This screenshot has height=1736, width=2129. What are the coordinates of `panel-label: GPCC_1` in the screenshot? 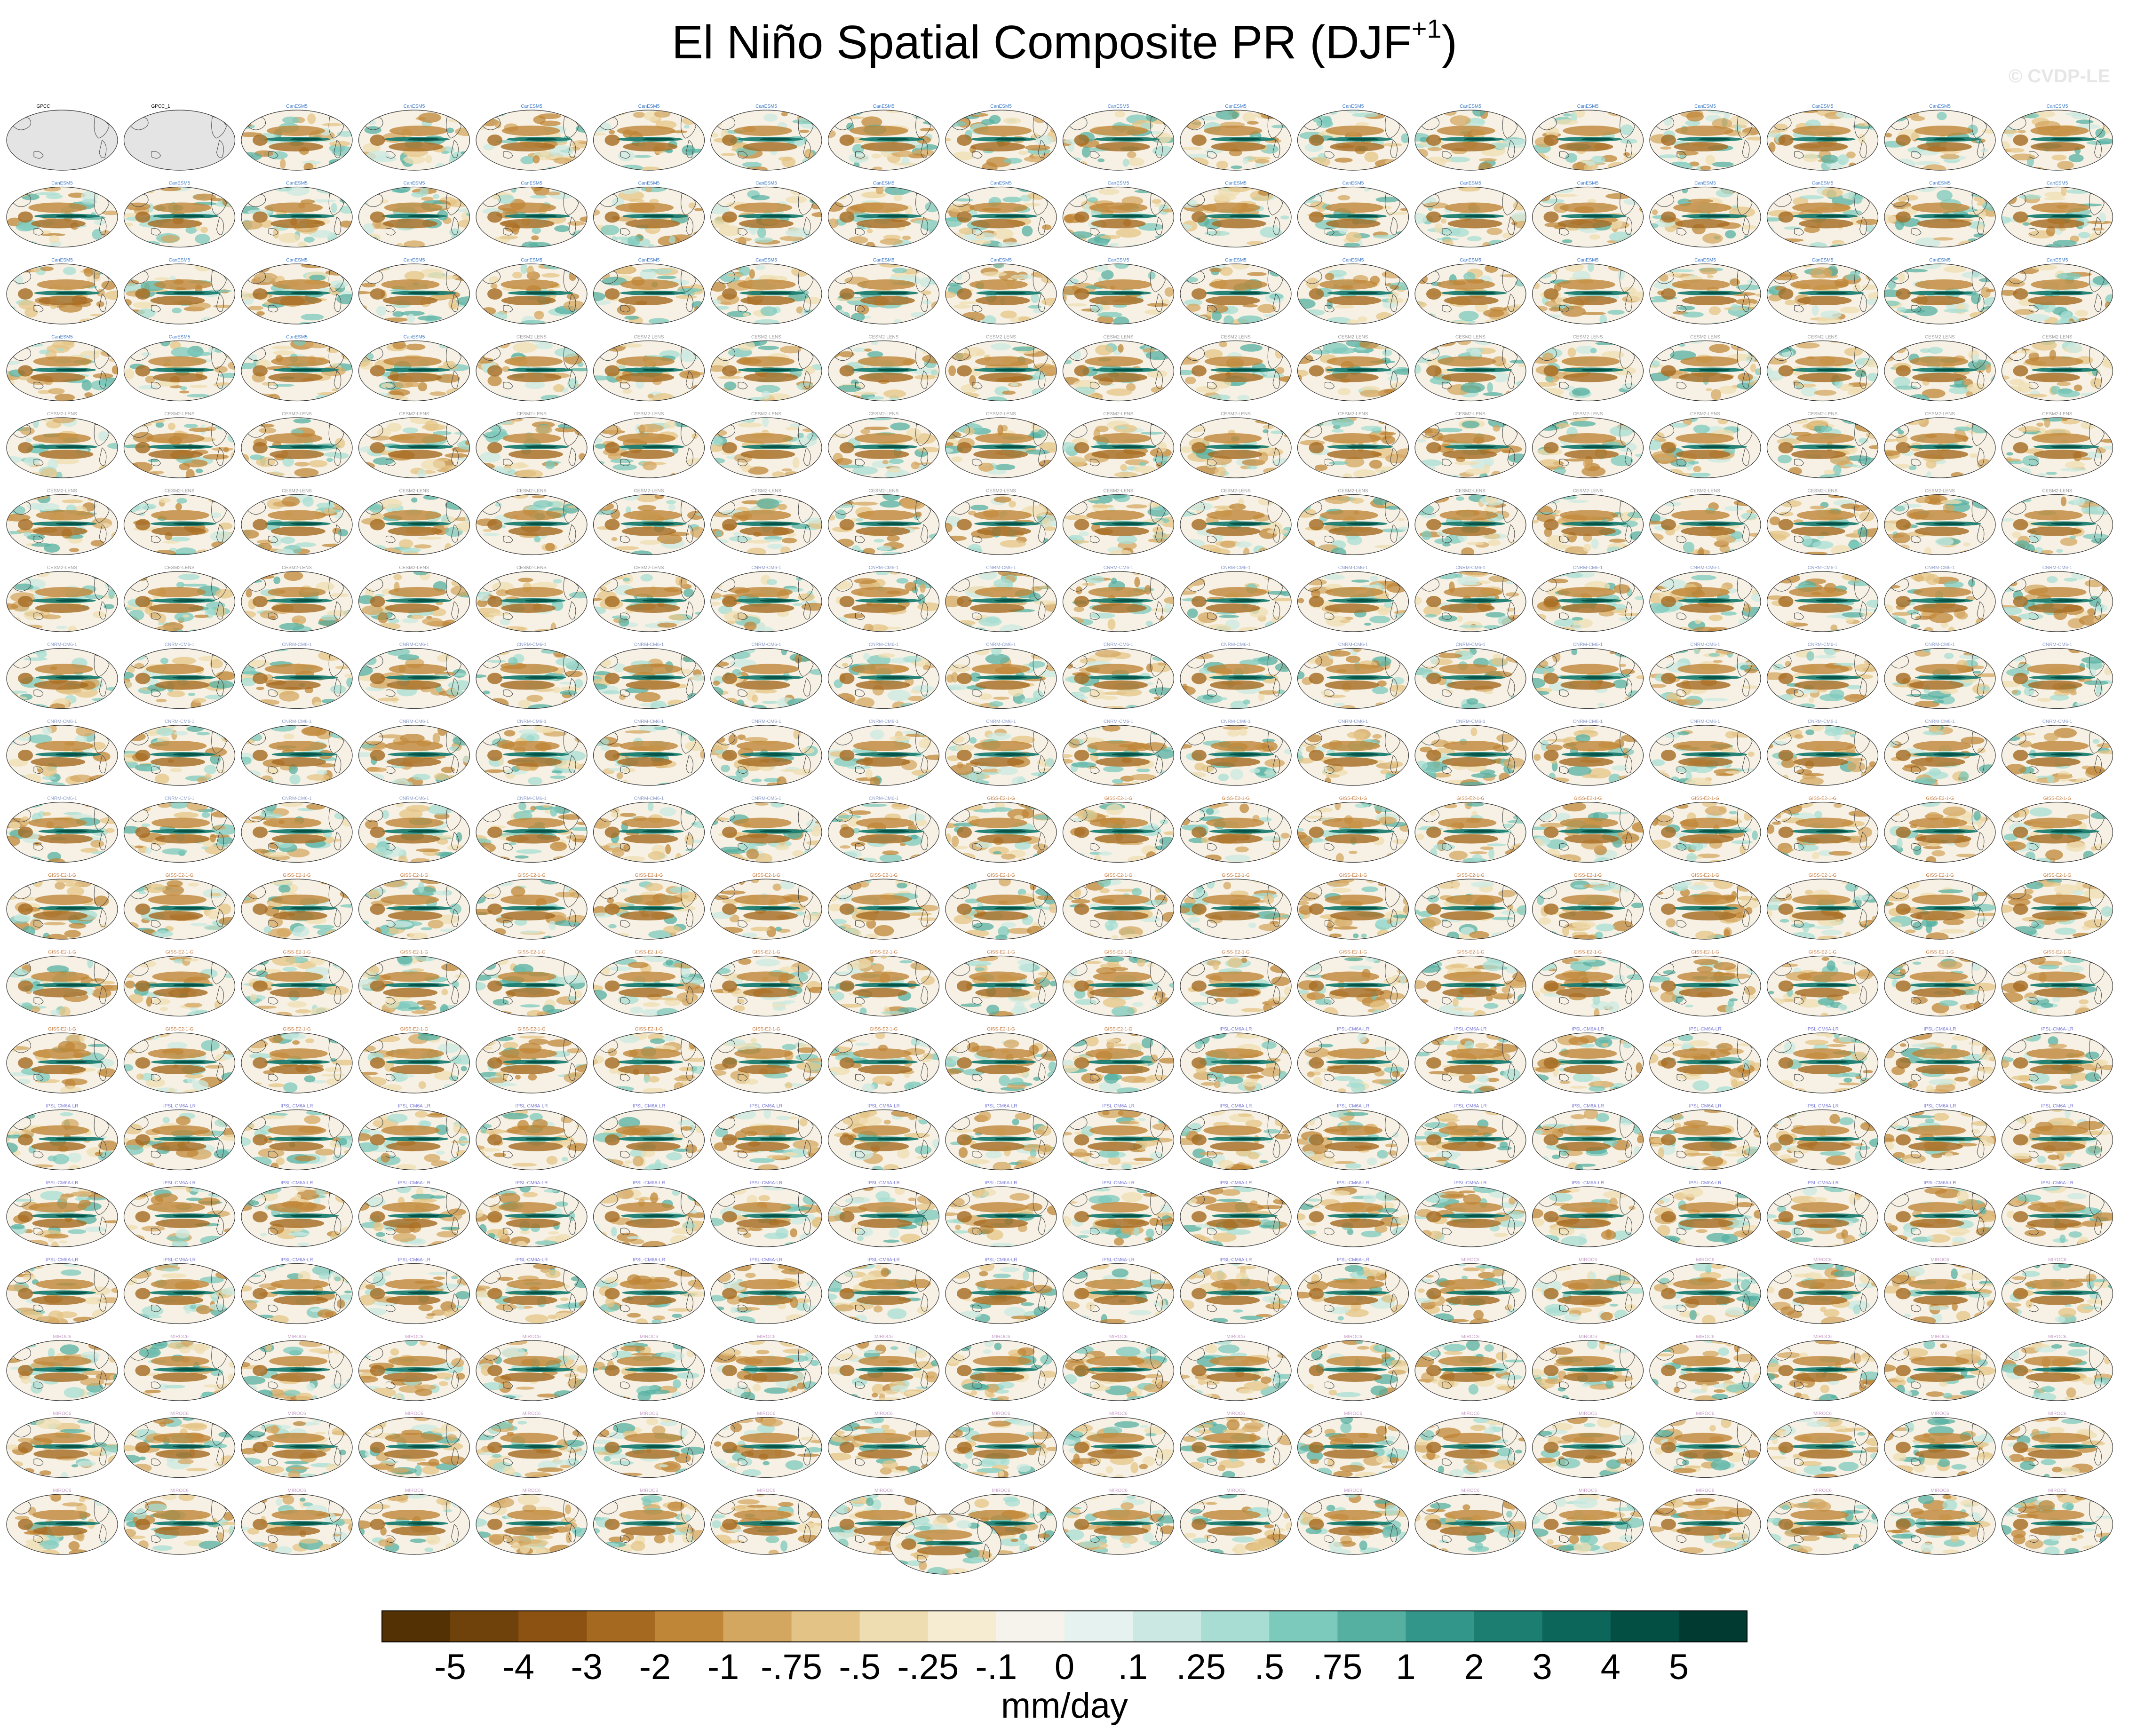 It's located at (160, 106).